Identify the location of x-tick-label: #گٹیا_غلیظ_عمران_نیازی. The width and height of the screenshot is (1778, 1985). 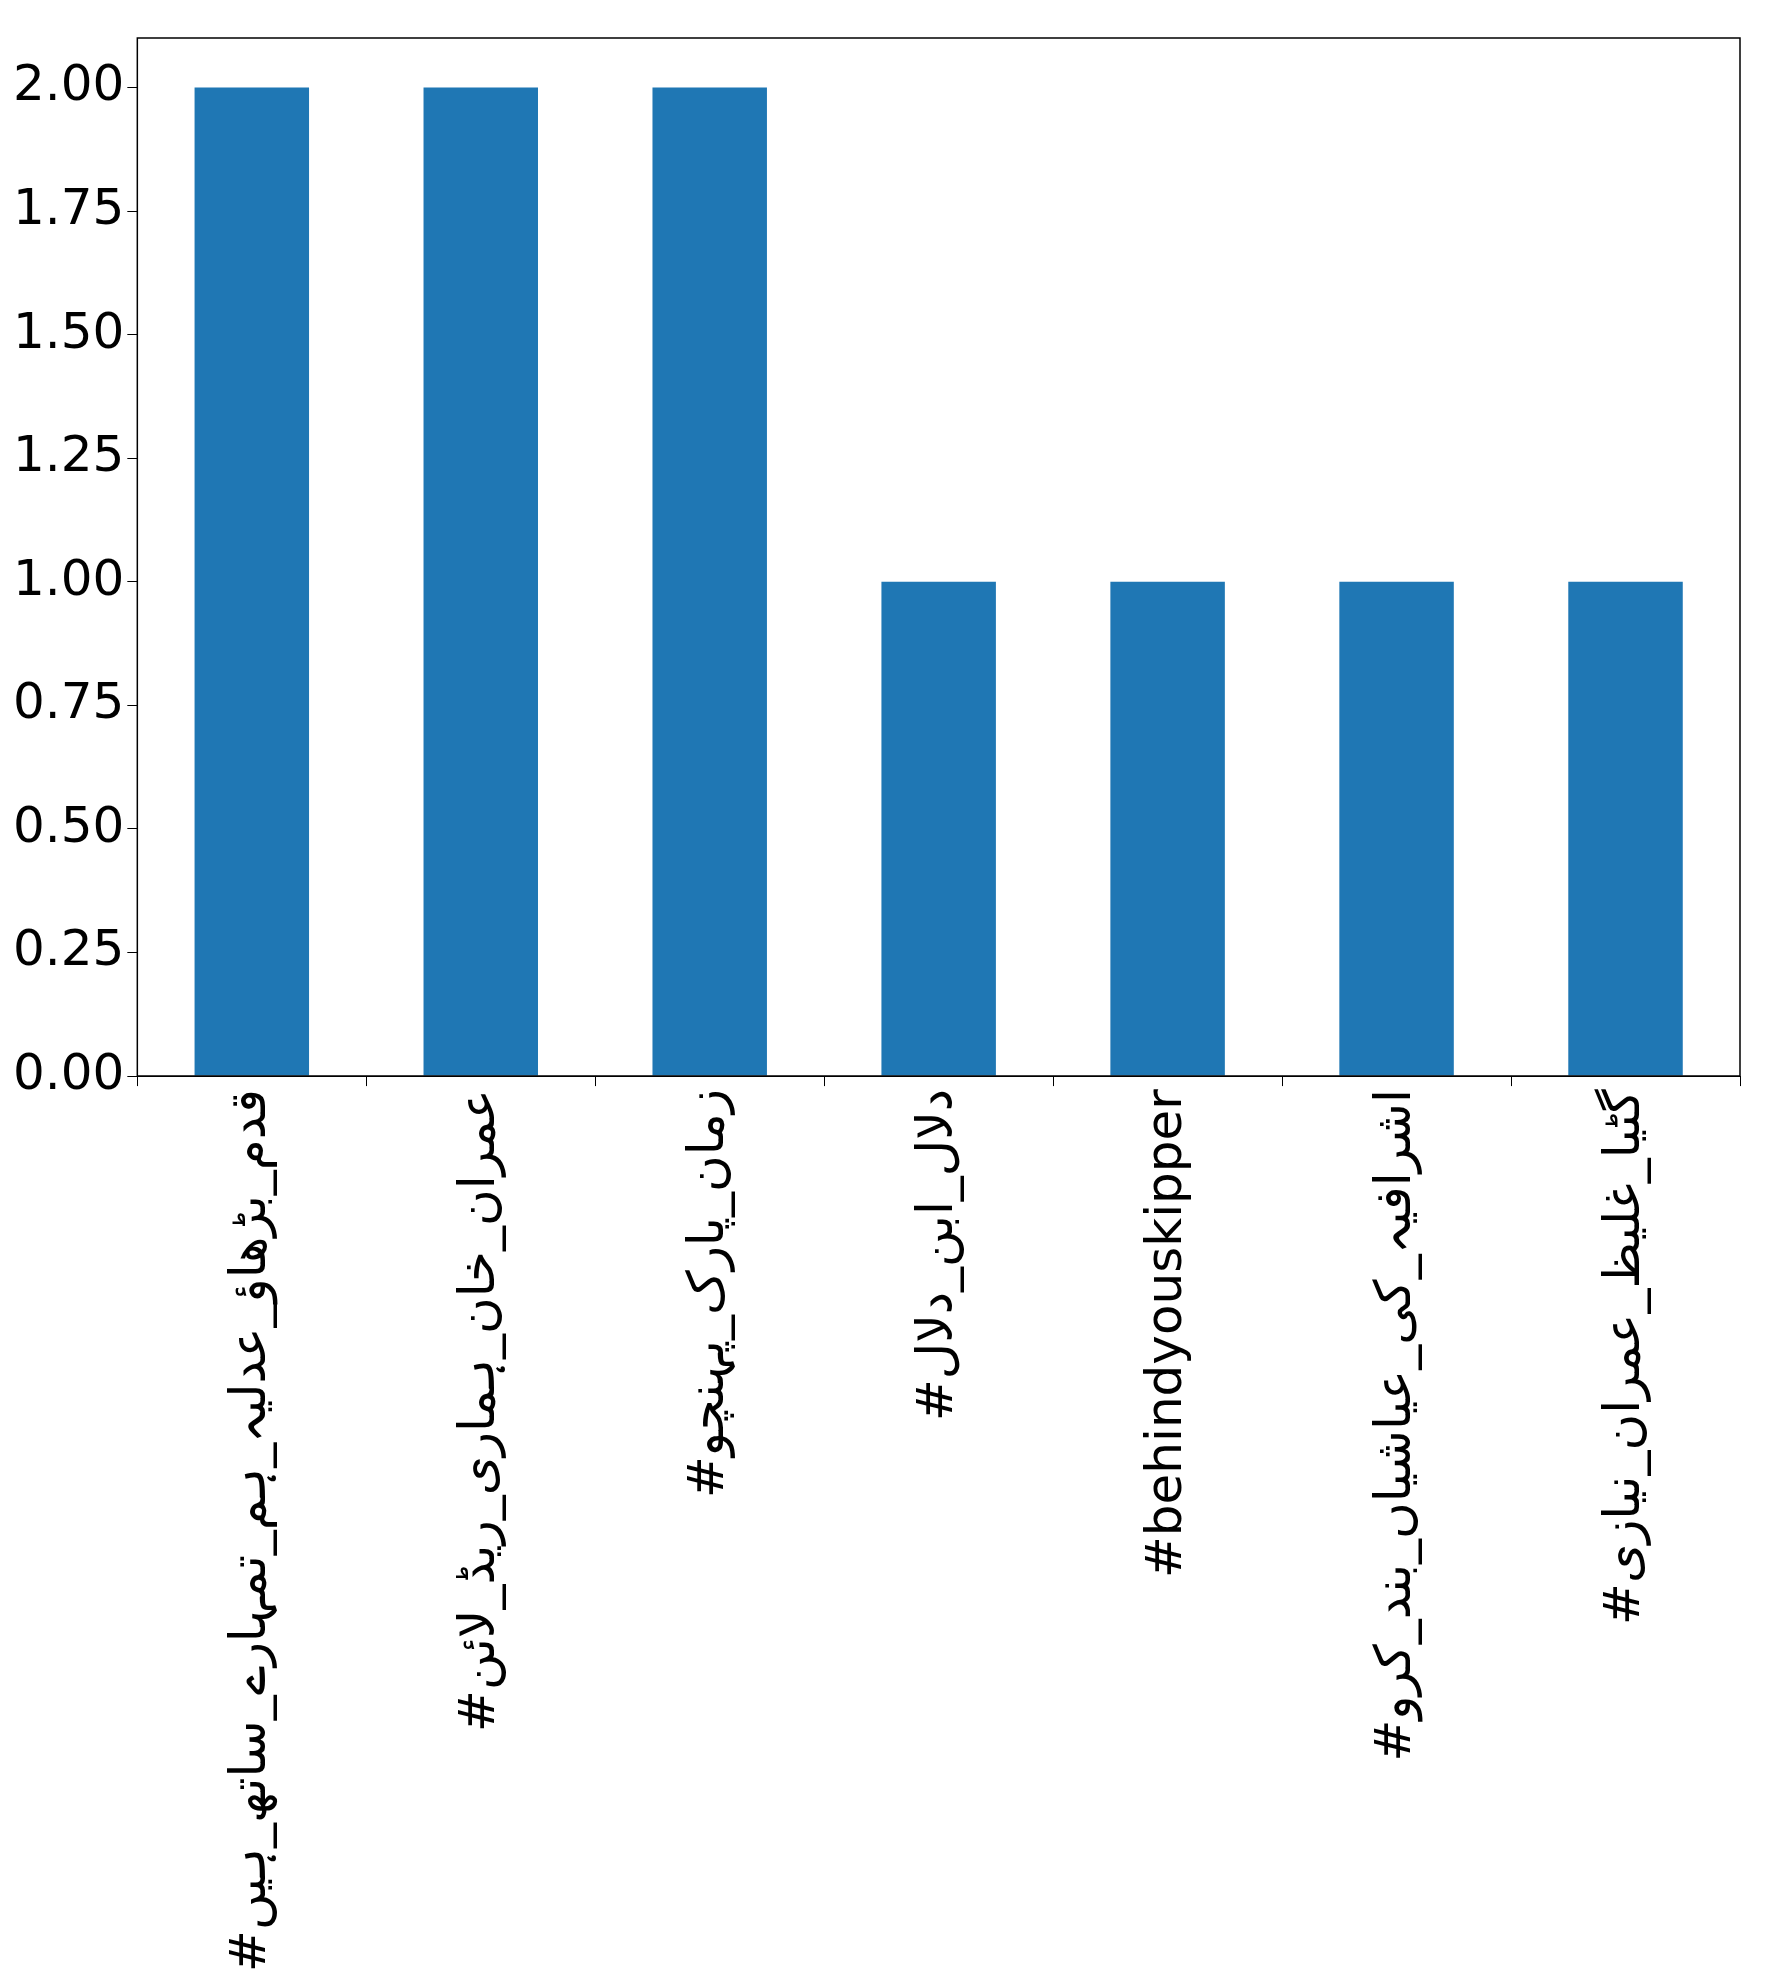
(1621, 1356).